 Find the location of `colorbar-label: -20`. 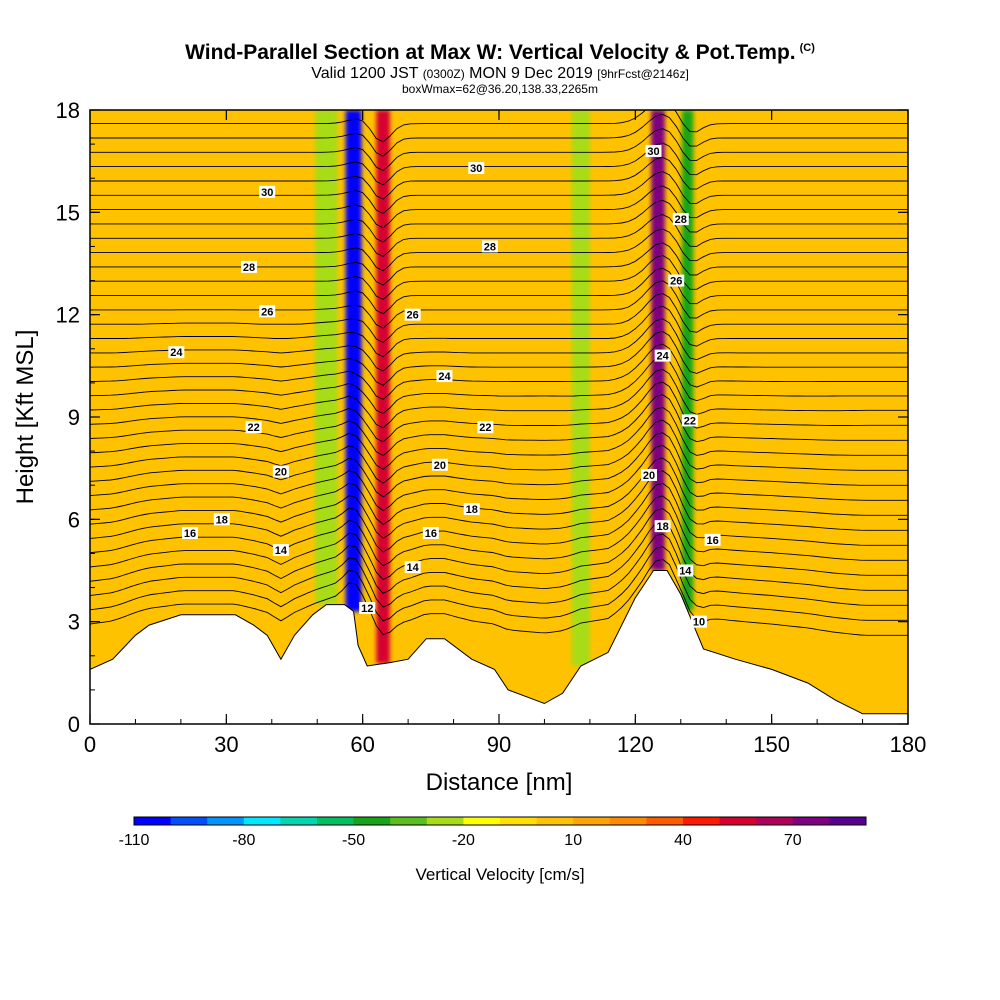

colorbar-label: -20 is located at coordinates (463, 840).